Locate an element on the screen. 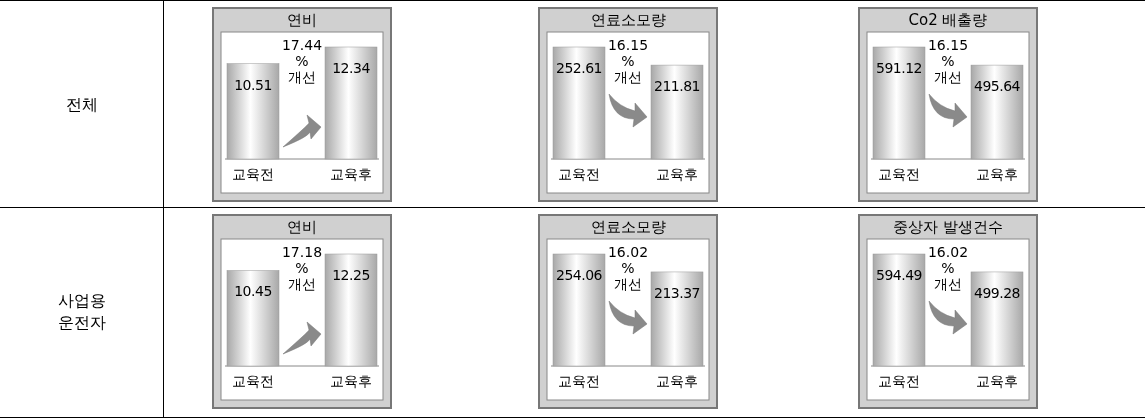 This screenshot has width=1145, height=418. data-label: 254.06 is located at coordinates (579, 275).